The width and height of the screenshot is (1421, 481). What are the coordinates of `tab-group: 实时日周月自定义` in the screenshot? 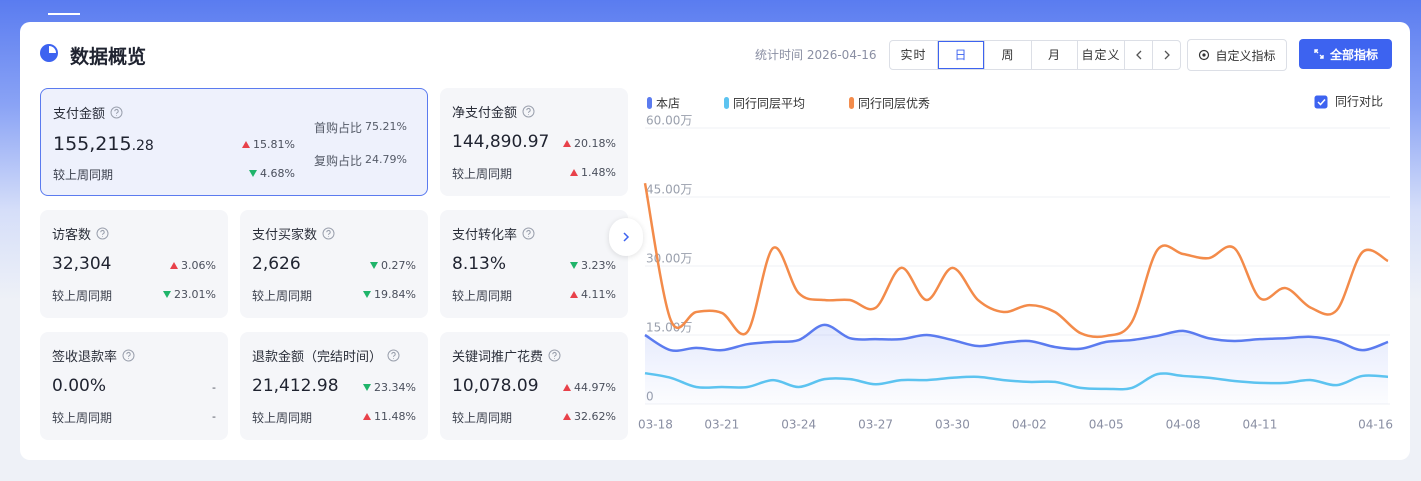 It's located at (1035, 55).